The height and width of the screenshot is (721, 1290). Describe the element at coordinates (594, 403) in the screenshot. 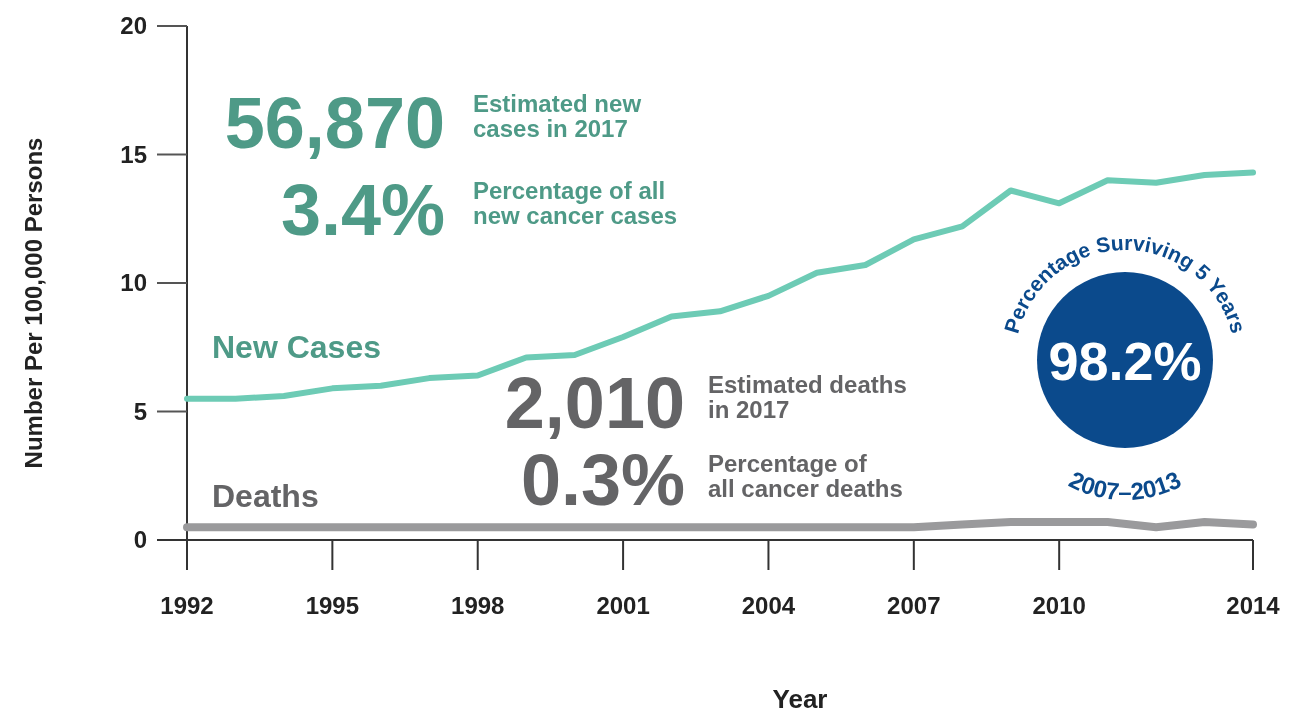

I see `annotation: 2,010` at that location.